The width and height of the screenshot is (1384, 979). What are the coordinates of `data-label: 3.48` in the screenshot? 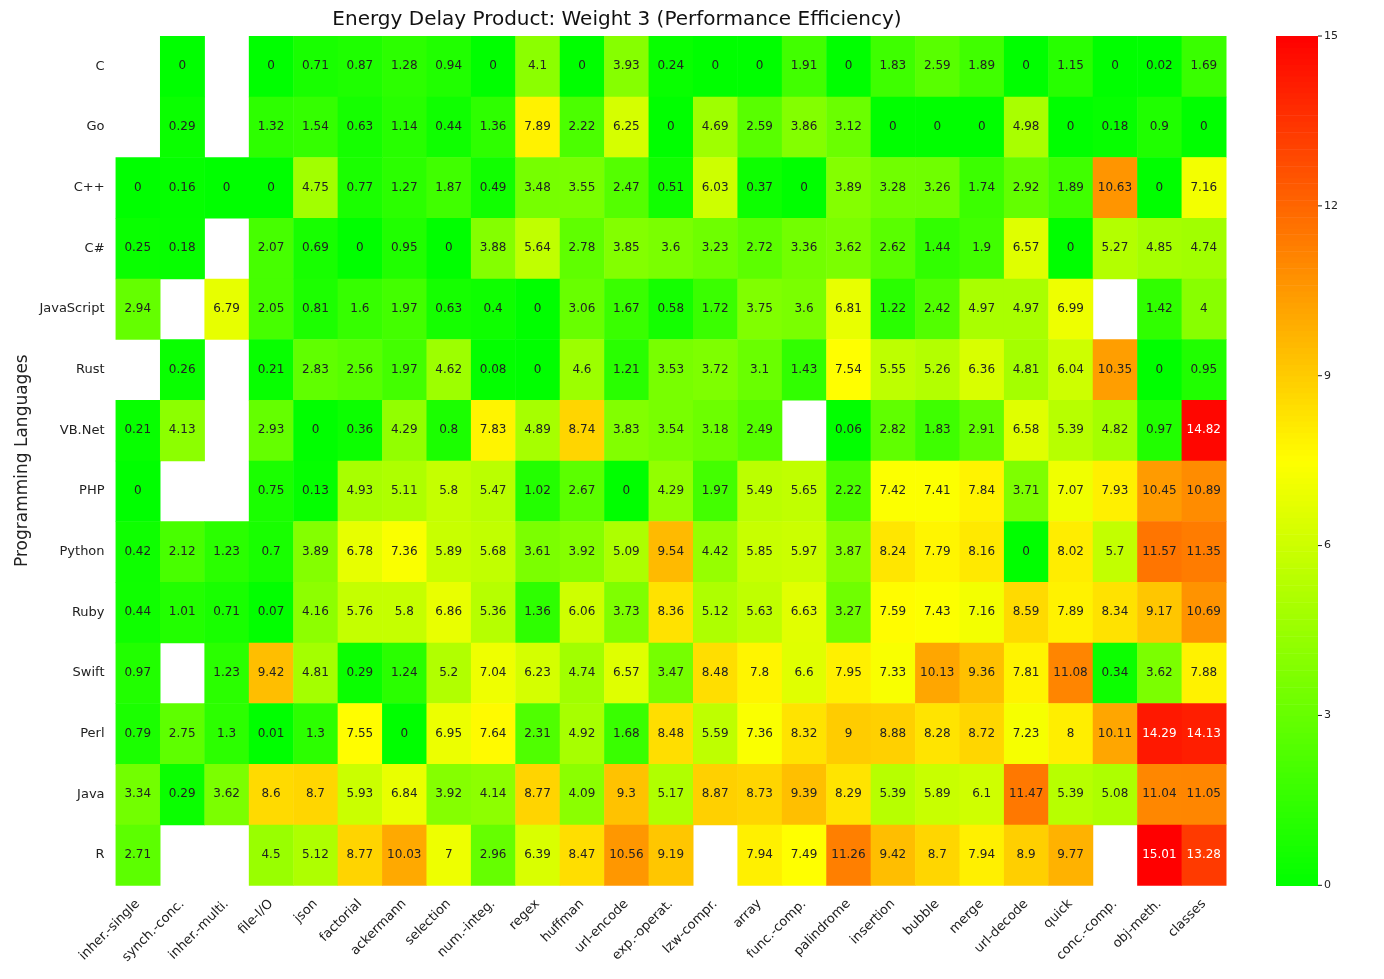 It's located at (537, 186).